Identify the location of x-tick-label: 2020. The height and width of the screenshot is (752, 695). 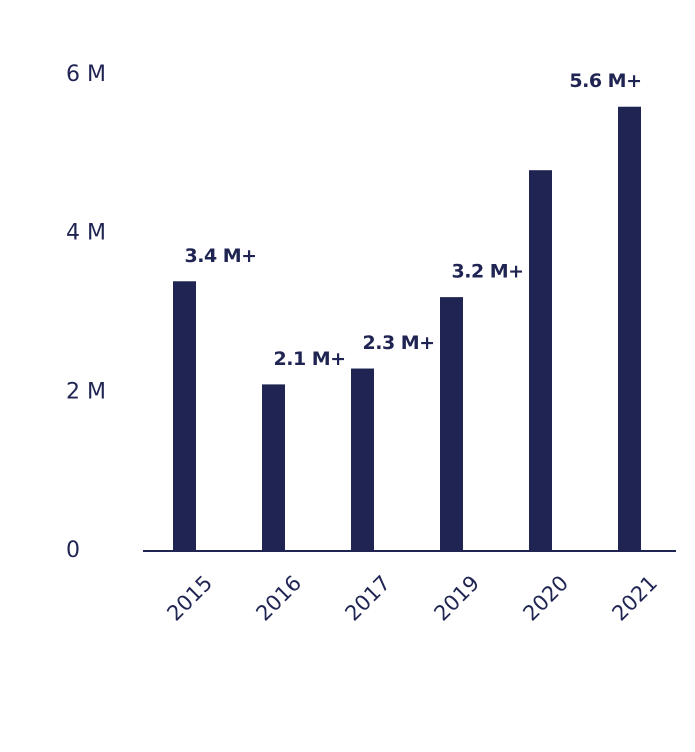
(545, 598).